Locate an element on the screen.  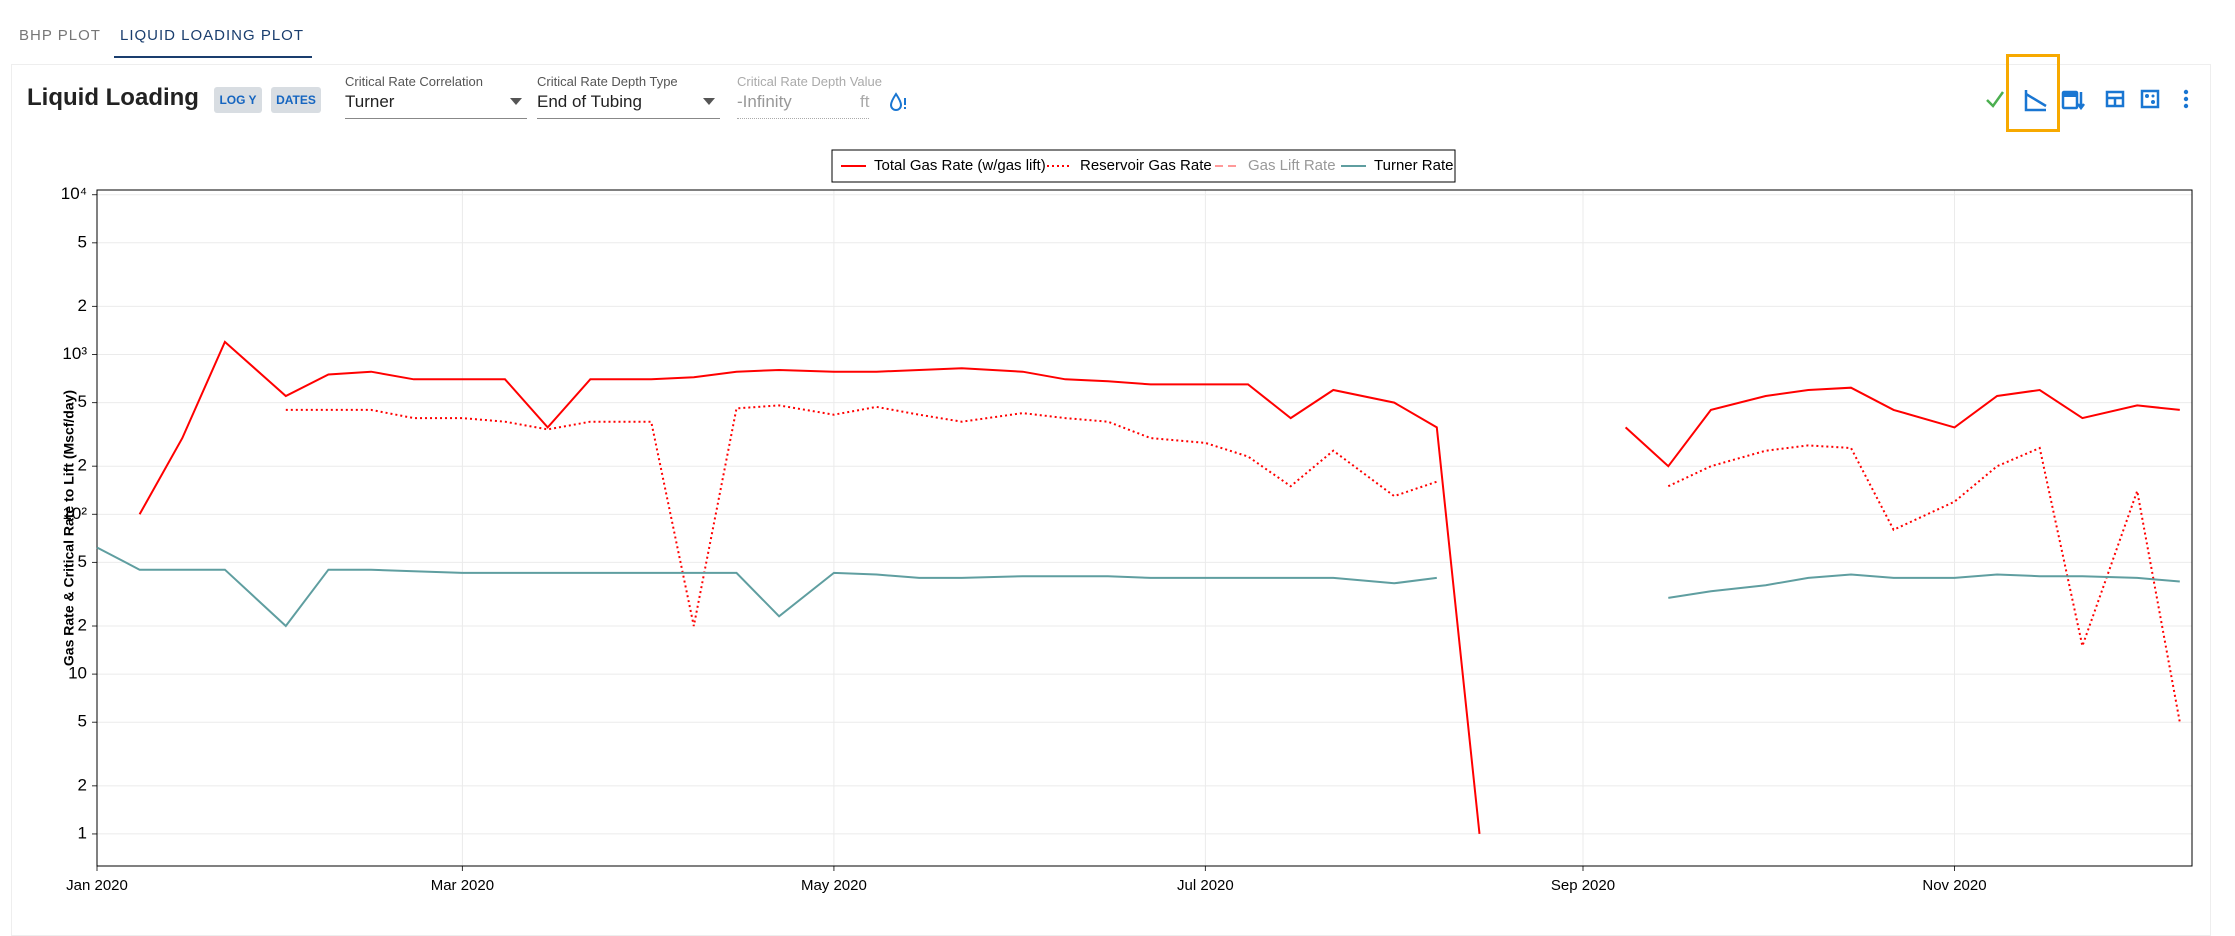
scatter-icon is located at coordinates (2150, 99).